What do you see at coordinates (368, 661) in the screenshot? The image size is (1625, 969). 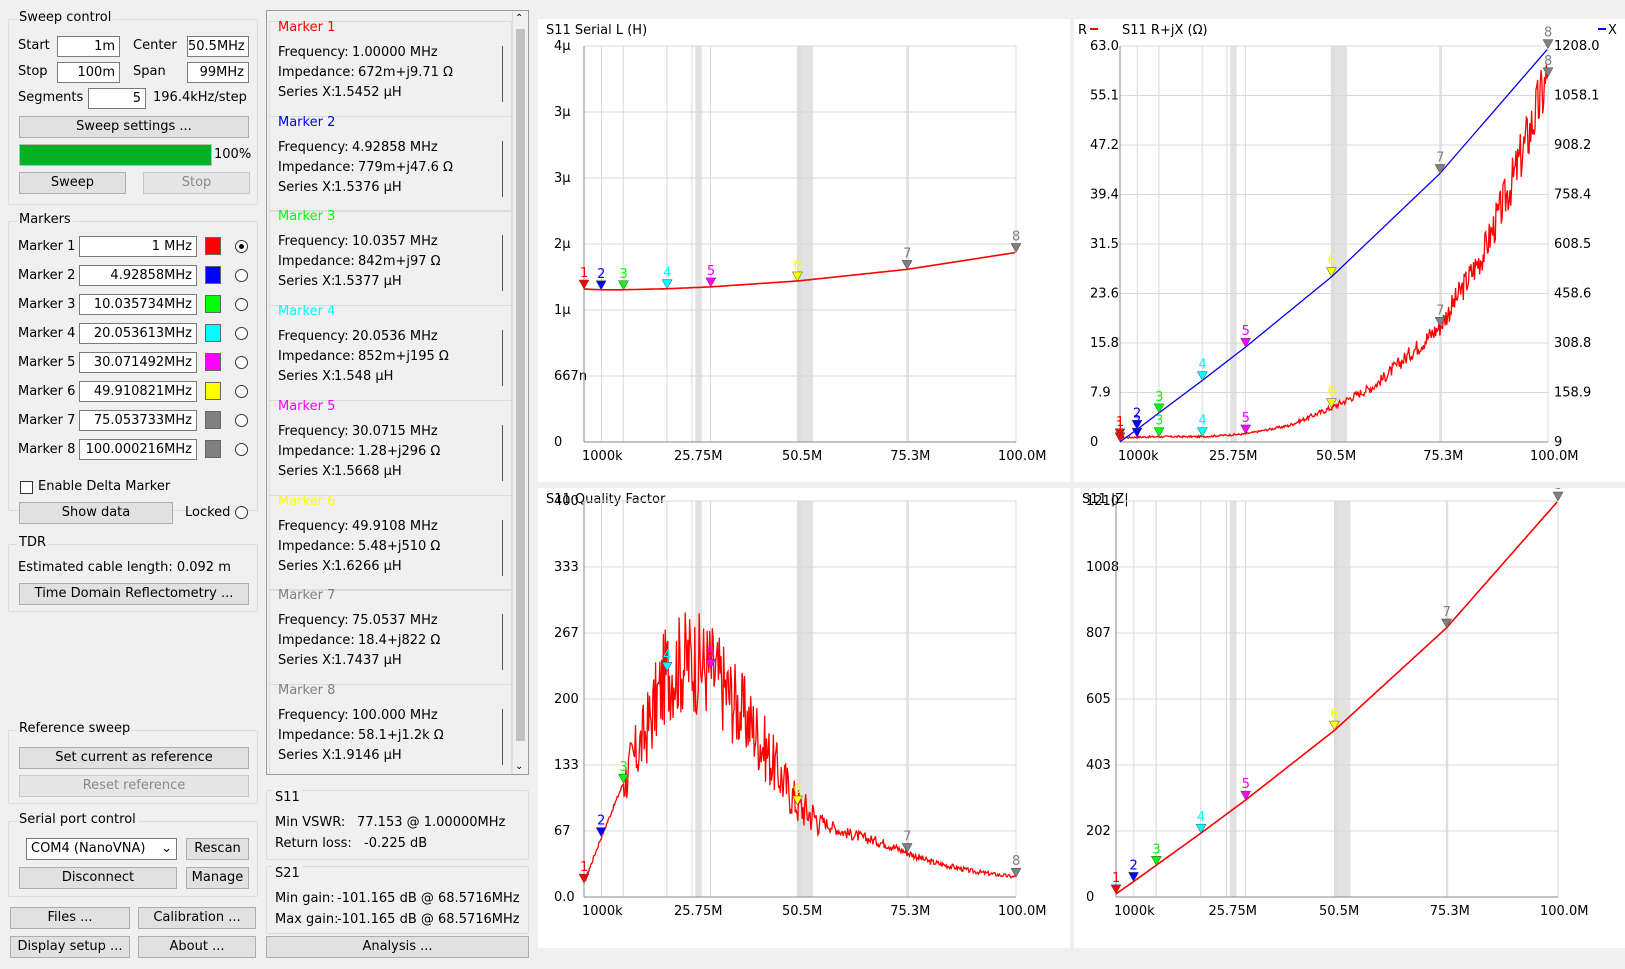 I see `series-x-value: 1.7437 µH` at bounding box center [368, 661].